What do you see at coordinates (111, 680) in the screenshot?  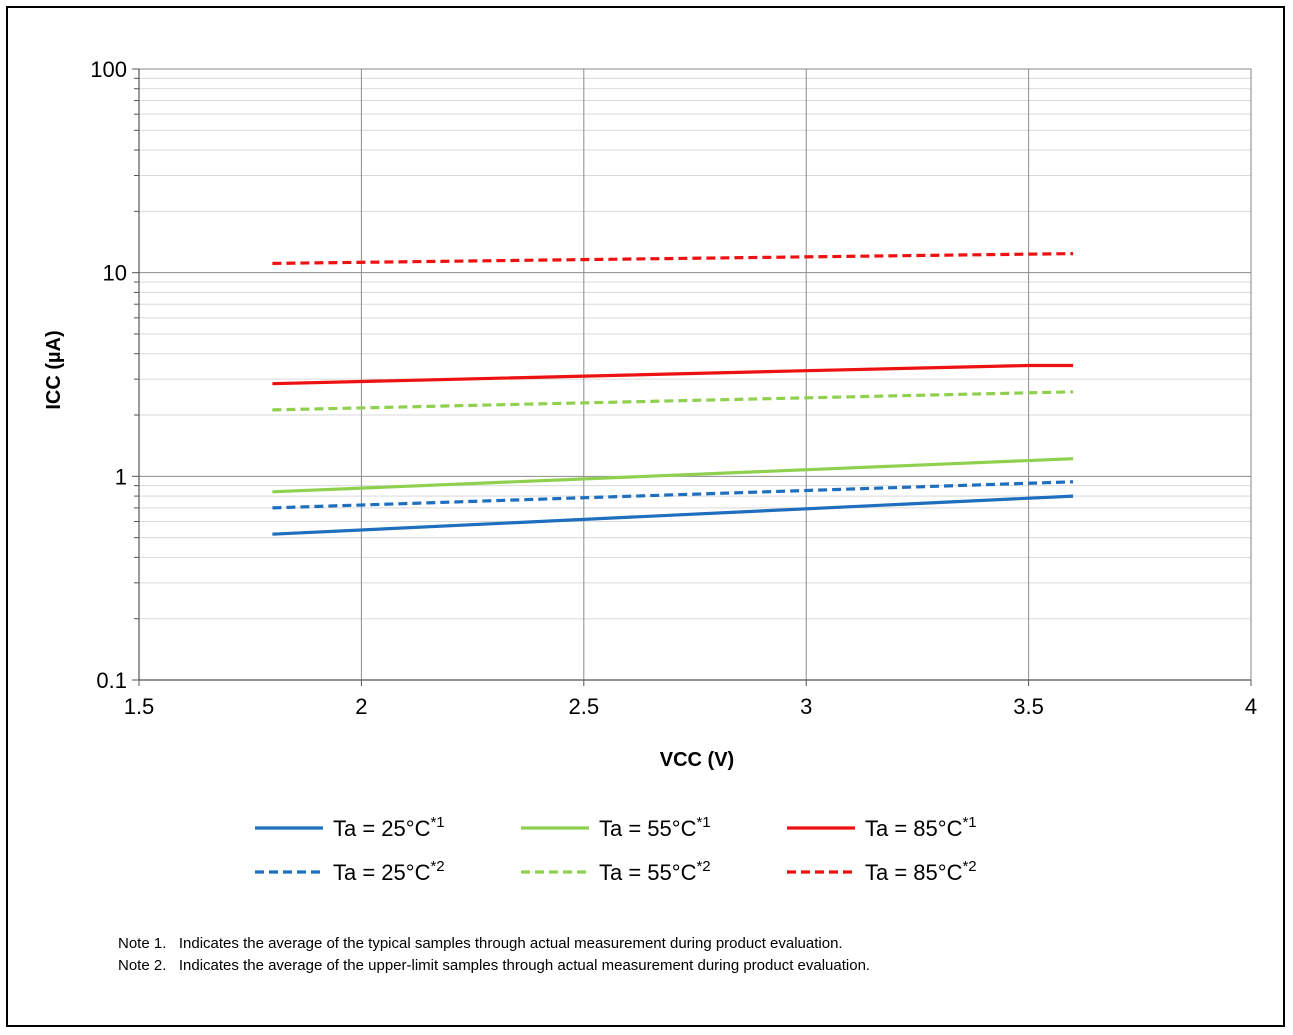 I see `y-tick-label: 0.1` at bounding box center [111, 680].